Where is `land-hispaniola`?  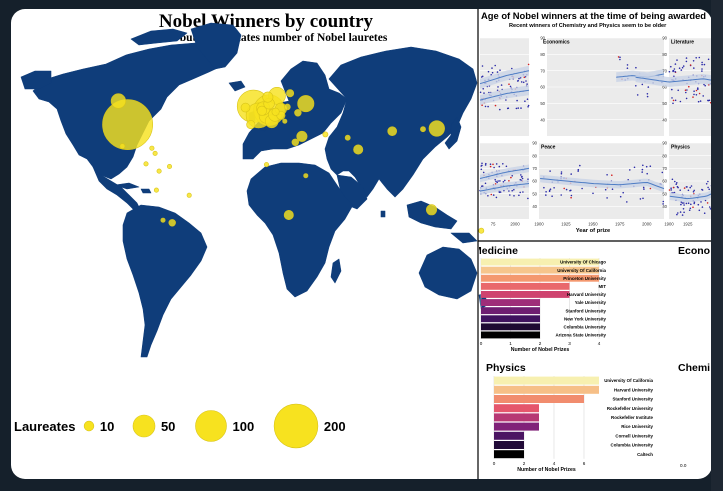 land-hispaniola is located at coordinates (146, 191).